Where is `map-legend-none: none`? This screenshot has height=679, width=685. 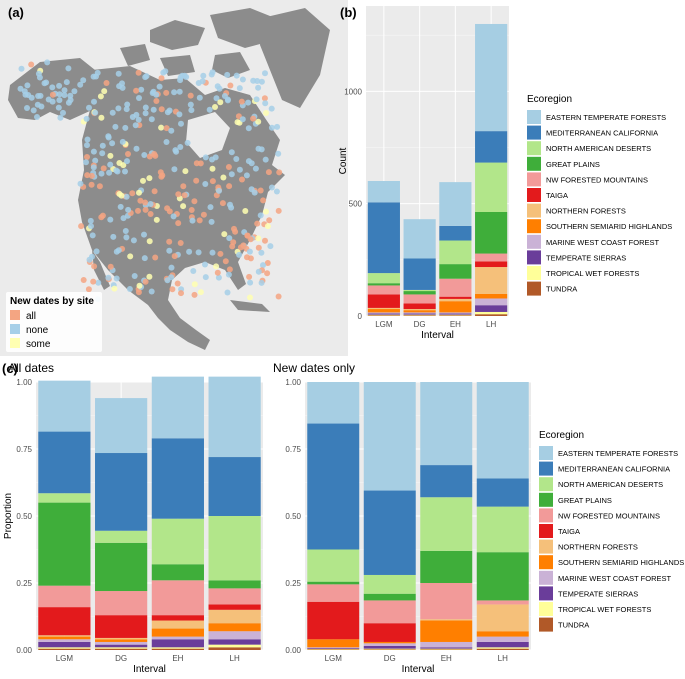
map-legend-none: none is located at coordinates (37, 330).